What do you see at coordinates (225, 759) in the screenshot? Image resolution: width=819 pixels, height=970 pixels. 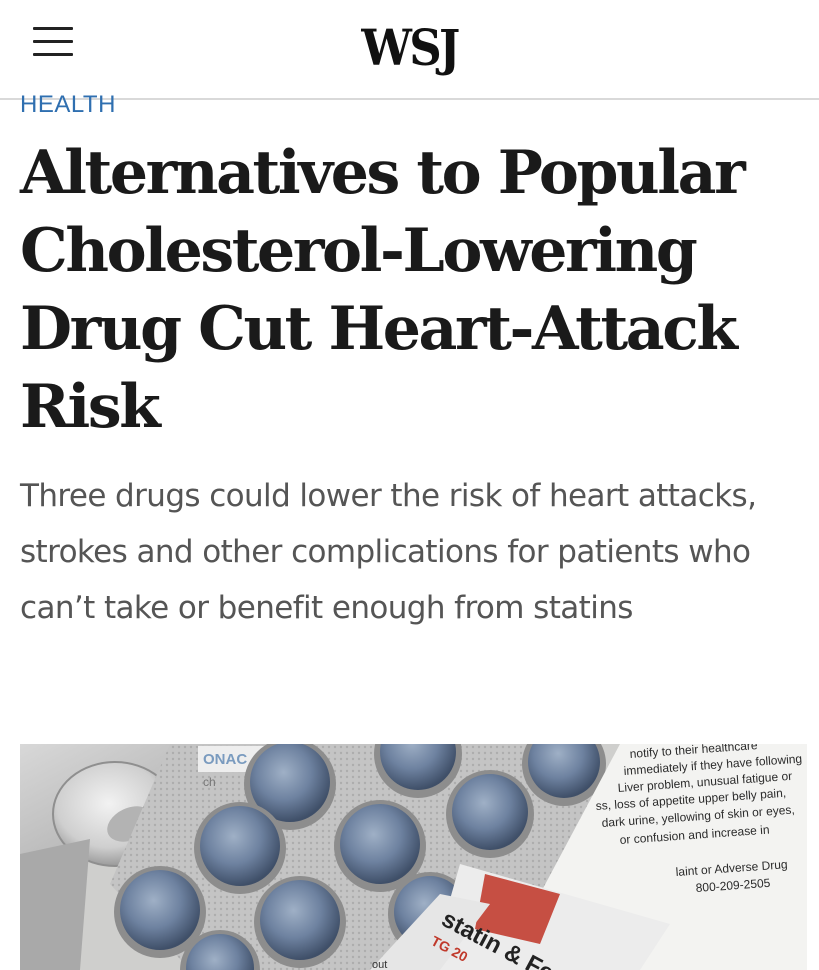 I see `box-brand-text: ONAC` at bounding box center [225, 759].